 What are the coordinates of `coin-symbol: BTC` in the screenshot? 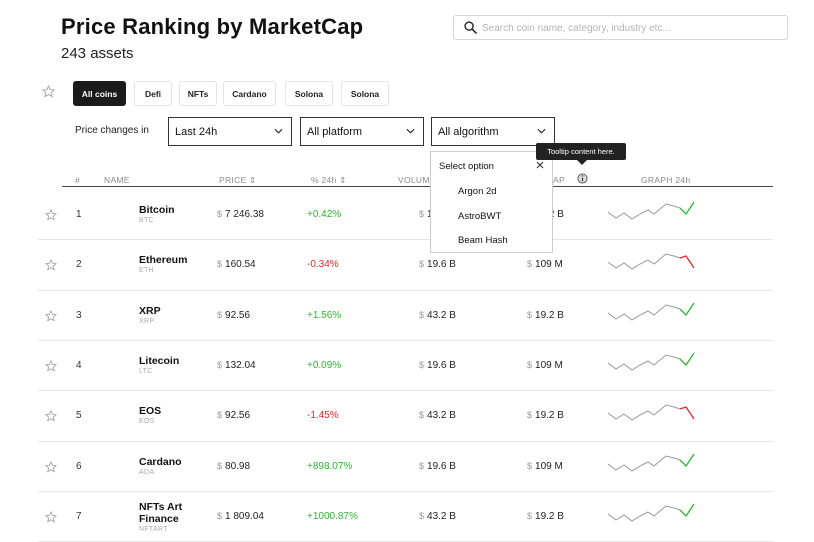 It's located at (146, 220).